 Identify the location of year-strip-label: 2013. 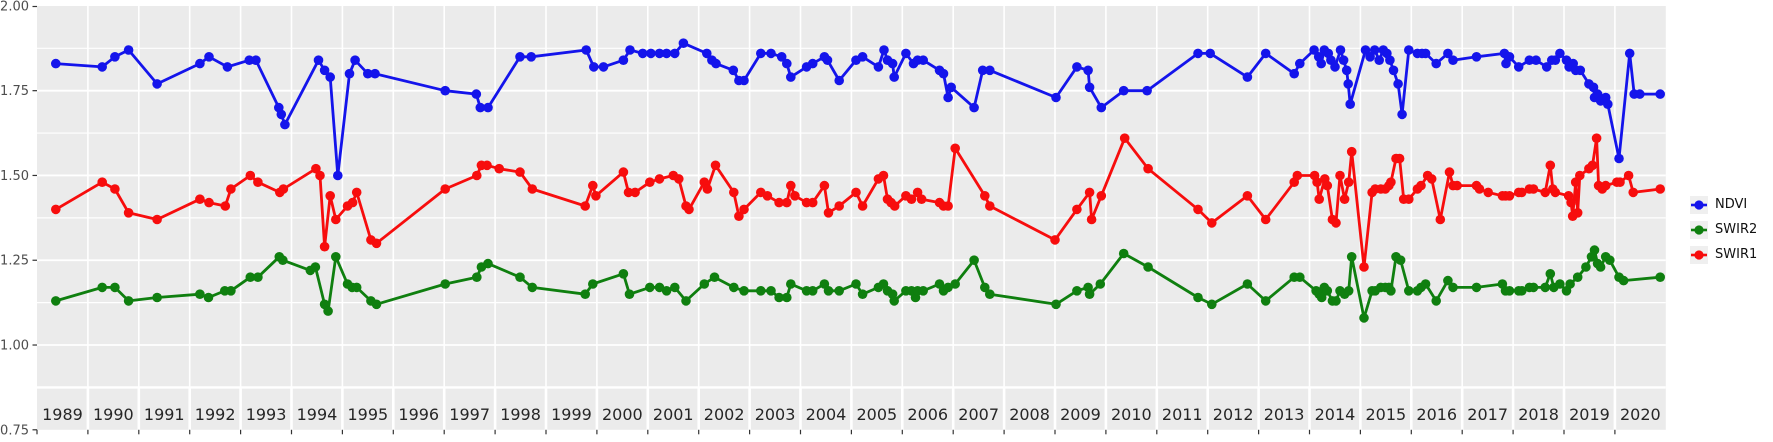
(1284, 414).